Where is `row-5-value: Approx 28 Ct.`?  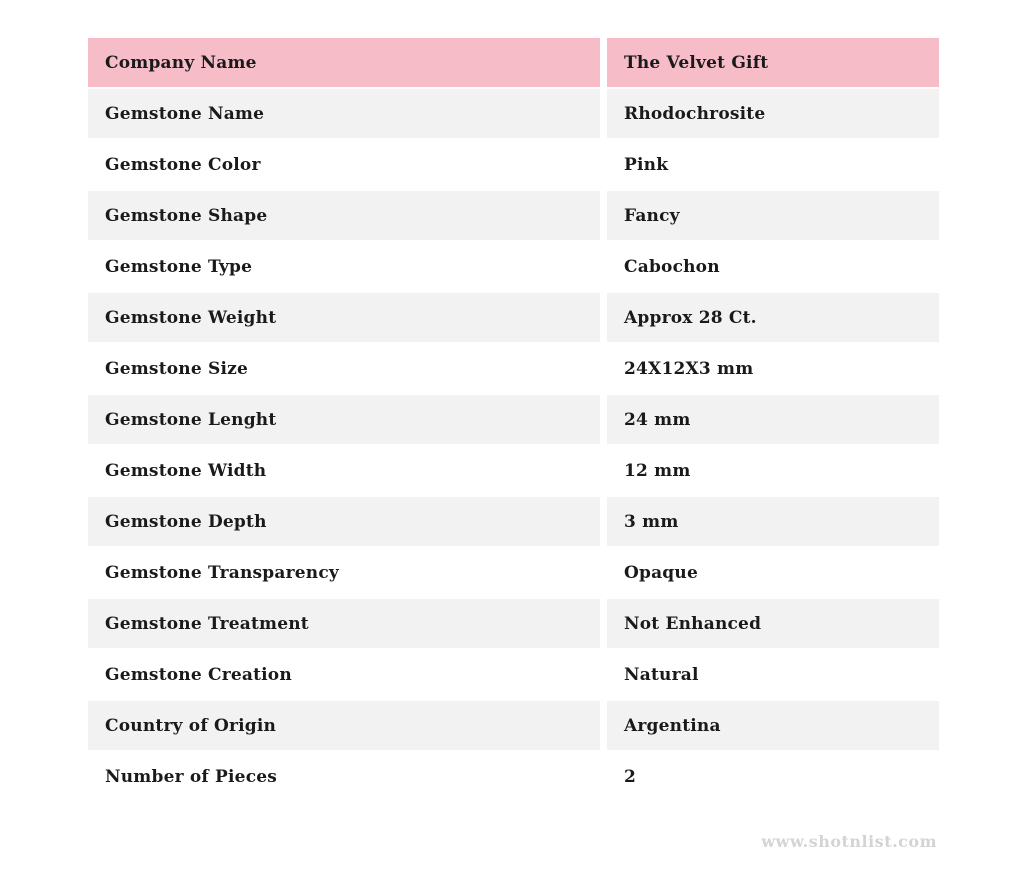 row-5-value: Approx 28 Ct. is located at coordinates (773, 317).